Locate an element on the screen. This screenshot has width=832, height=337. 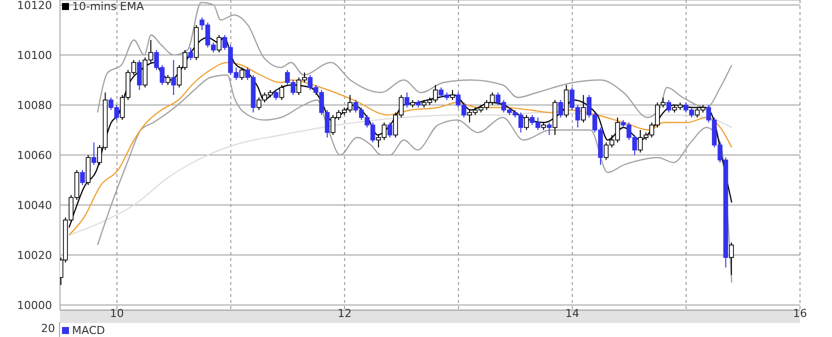
x-tick-label: 14 is located at coordinates (572, 313).